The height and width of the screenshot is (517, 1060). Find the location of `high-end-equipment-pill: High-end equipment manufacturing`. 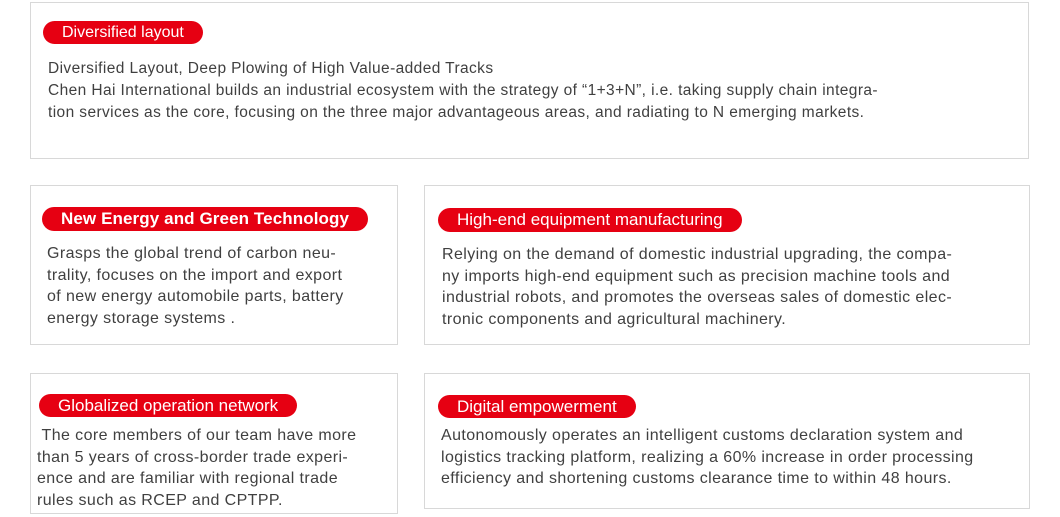

high-end-equipment-pill: High-end equipment manufacturing is located at coordinates (590, 220).